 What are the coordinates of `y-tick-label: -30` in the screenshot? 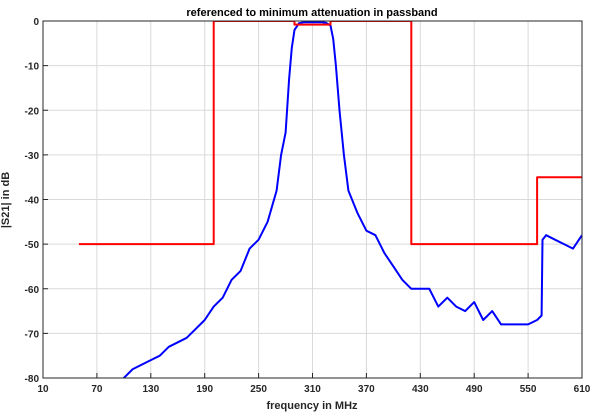 It's located at (32, 156).